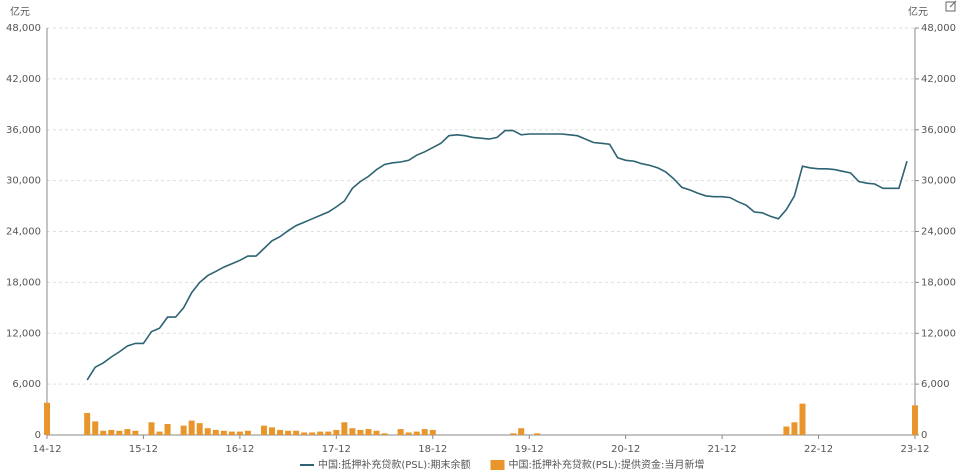  I want to click on y-tick-label: 36,000, so click(23, 130).